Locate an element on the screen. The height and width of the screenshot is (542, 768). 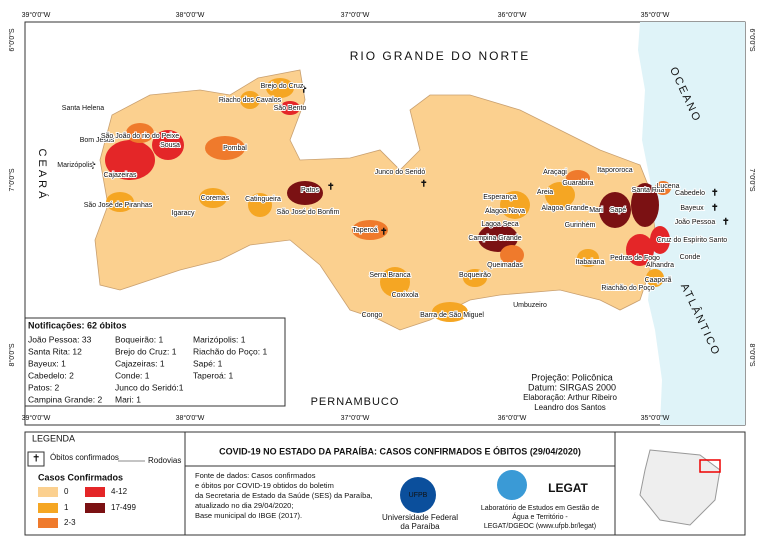
municipality-label: Taperoá is located at coordinates (364, 230).